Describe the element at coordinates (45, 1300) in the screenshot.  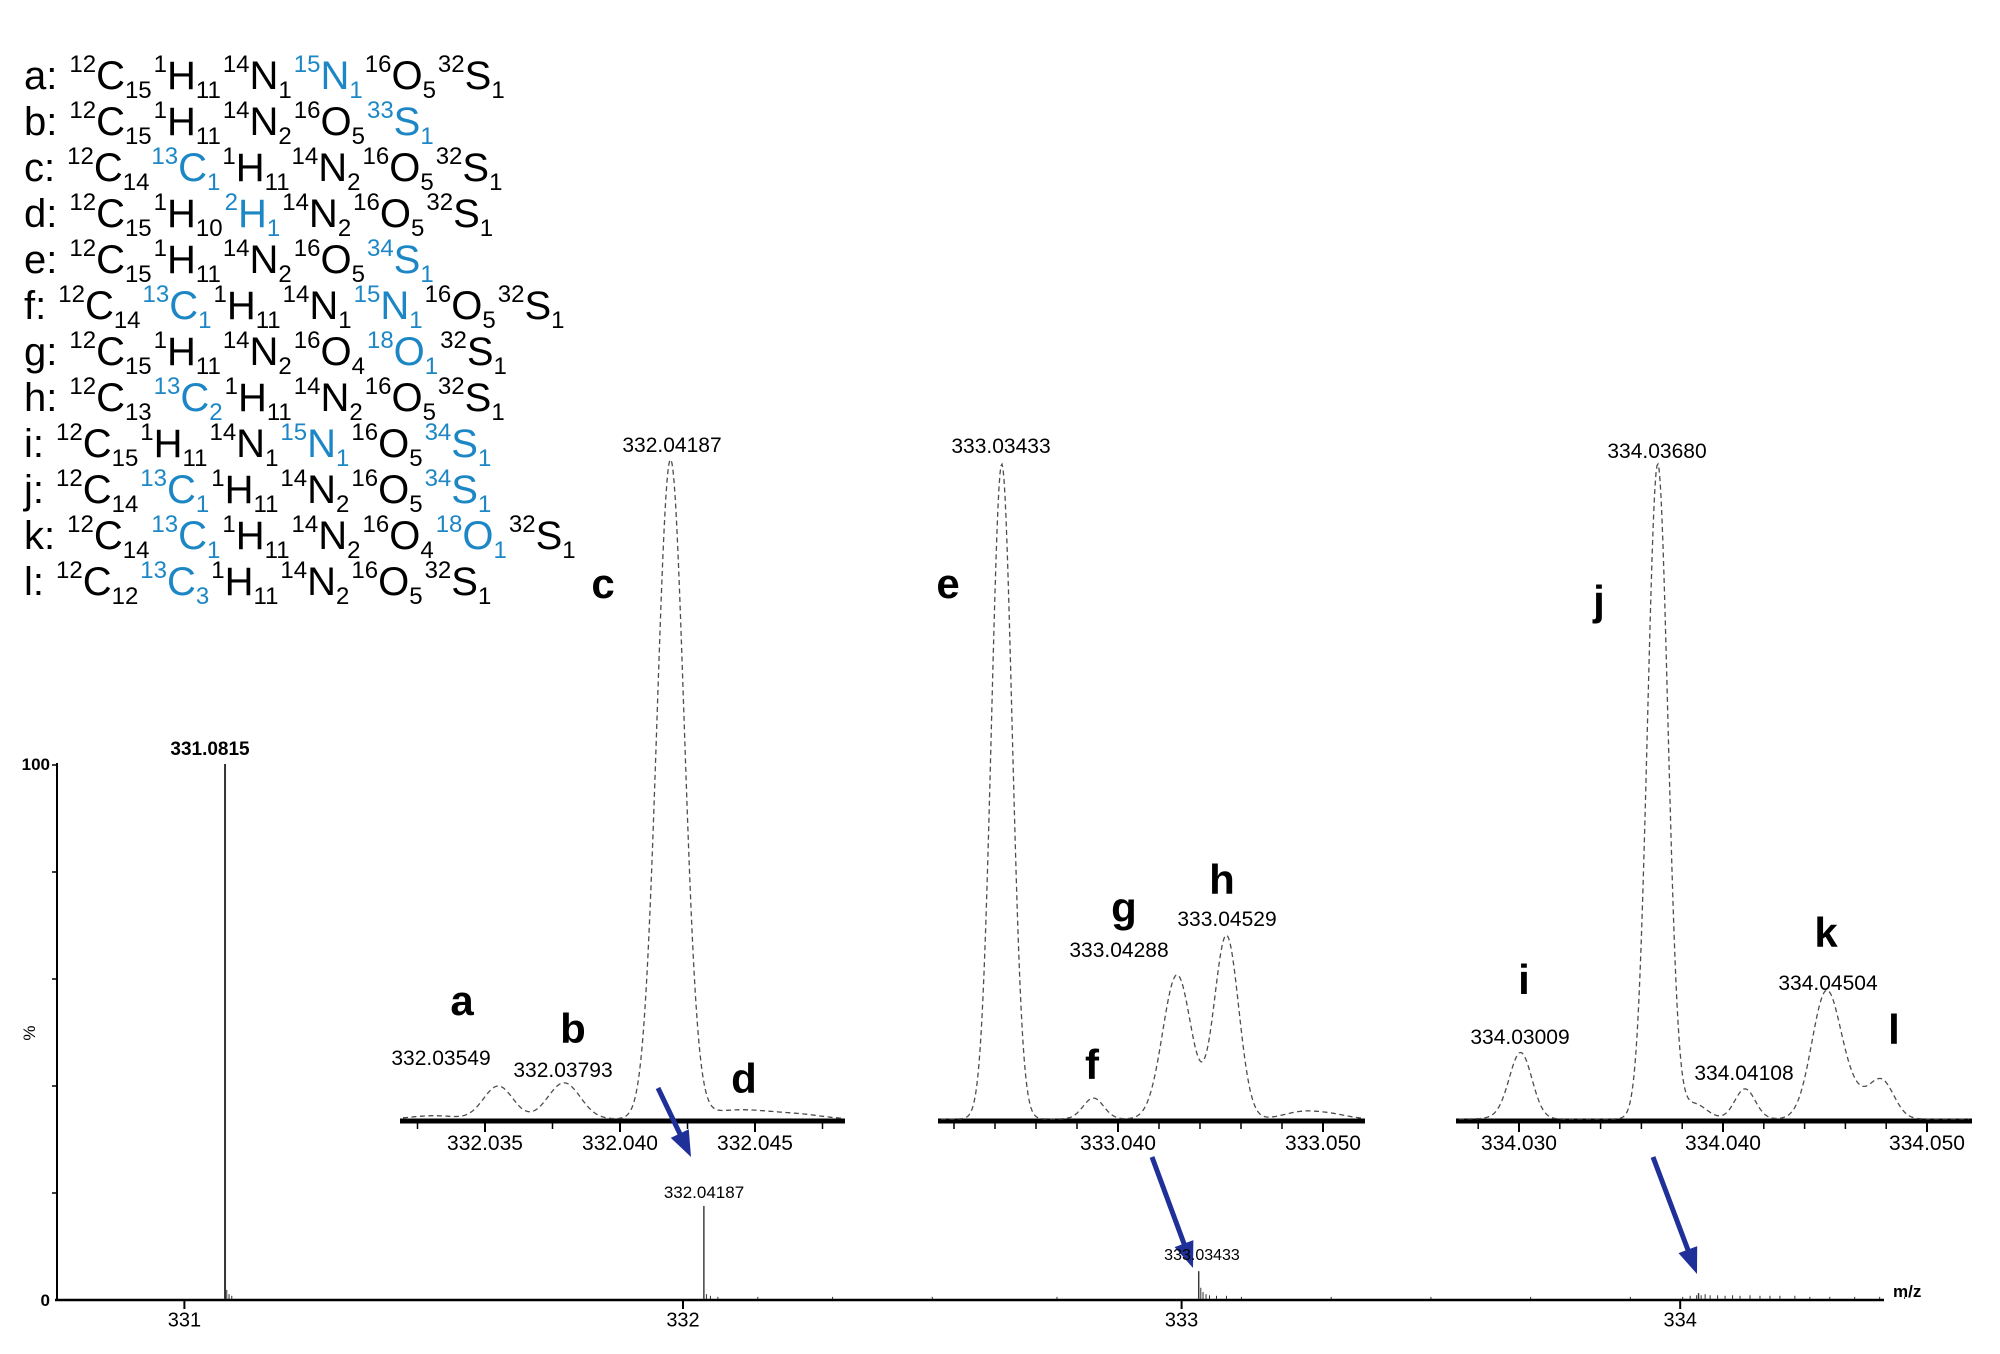
I see `y-axis-min-label: 0` at that location.